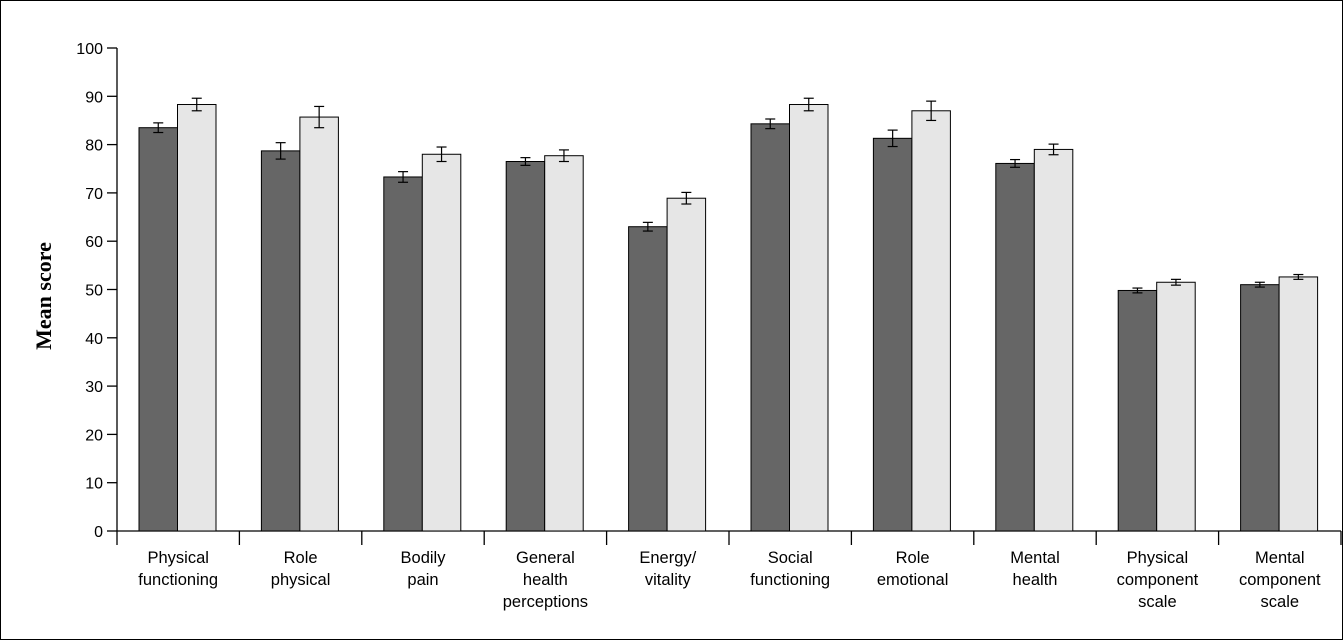 This screenshot has width=1343, height=640. Describe the element at coordinates (913, 569) in the screenshot. I see `x-category-label: Role emotional` at that location.